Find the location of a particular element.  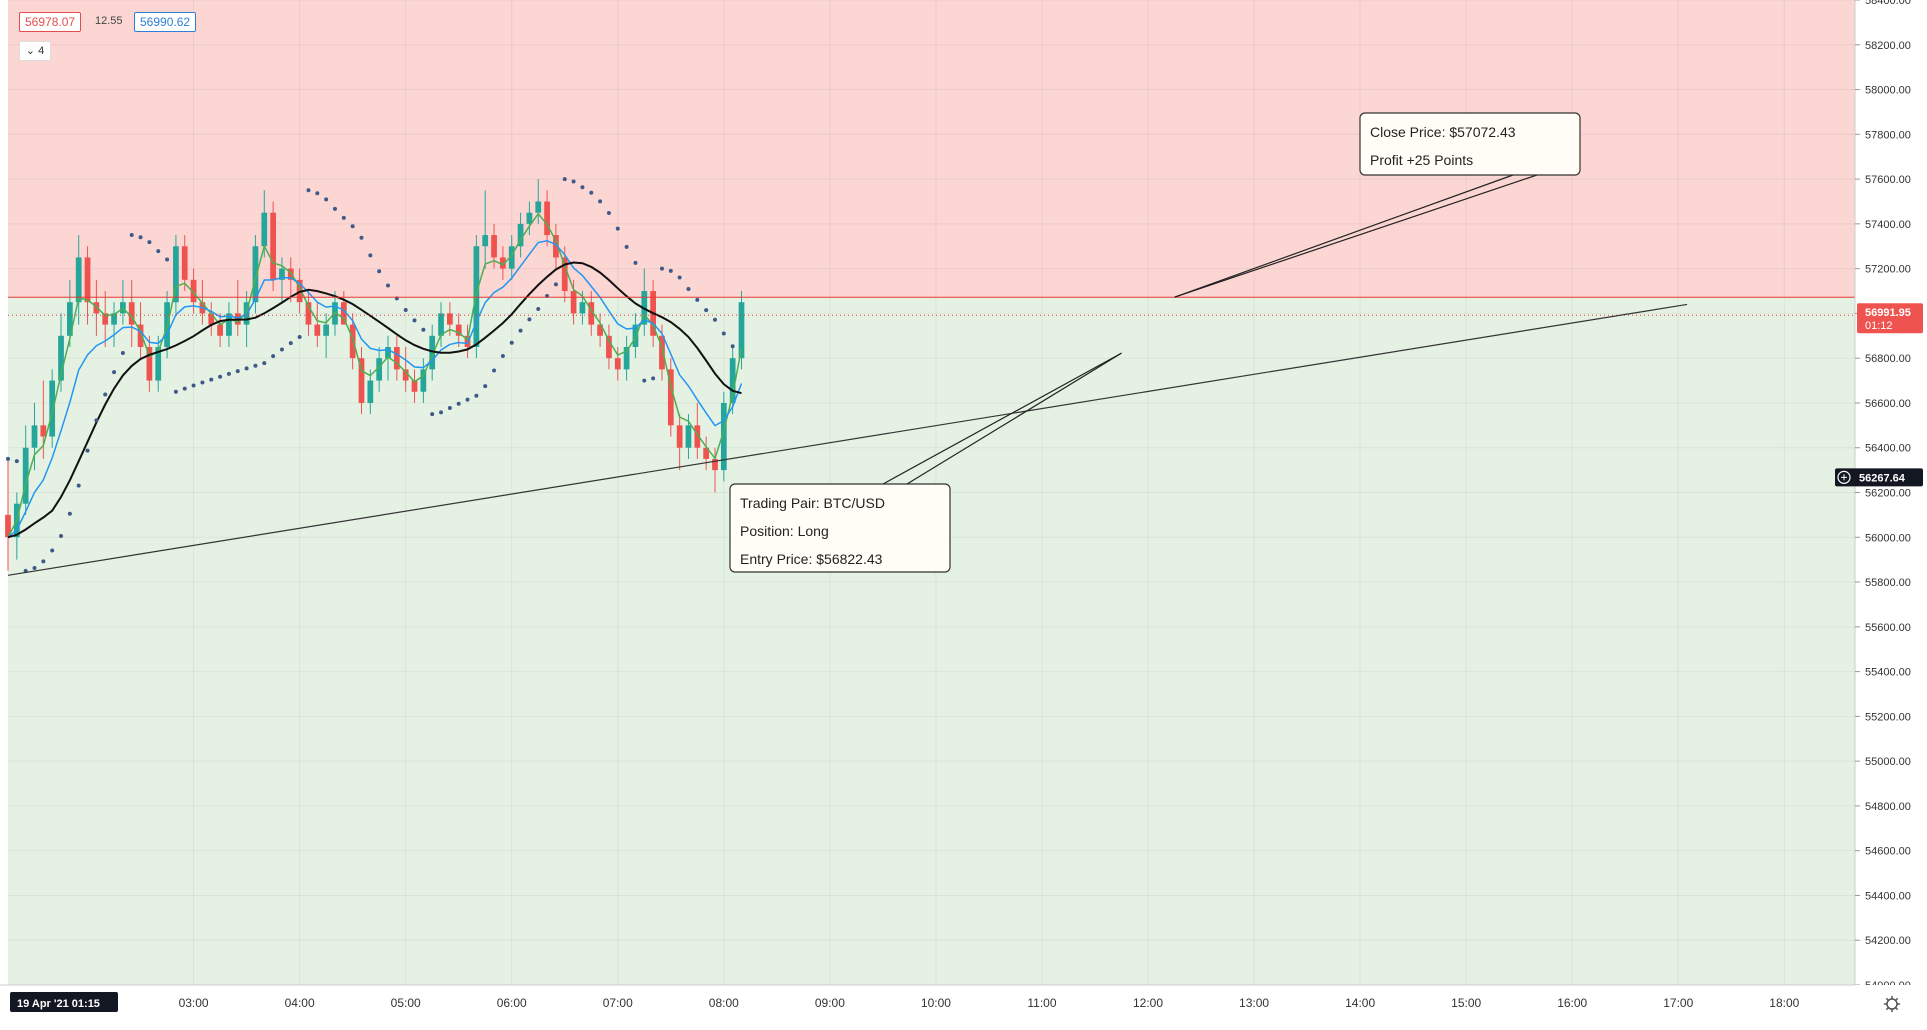

bid-price-box: 56978.07 is located at coordinates (50, 22).